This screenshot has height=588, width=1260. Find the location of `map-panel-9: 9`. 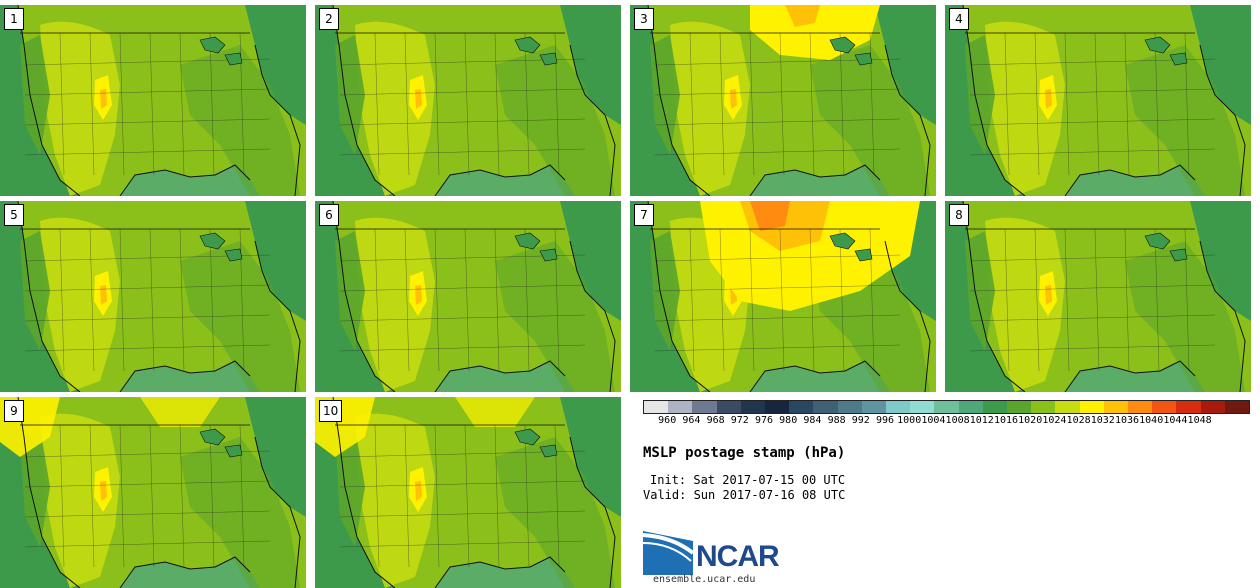

map-panel-9: 9 is located at coordinates (153, 492).